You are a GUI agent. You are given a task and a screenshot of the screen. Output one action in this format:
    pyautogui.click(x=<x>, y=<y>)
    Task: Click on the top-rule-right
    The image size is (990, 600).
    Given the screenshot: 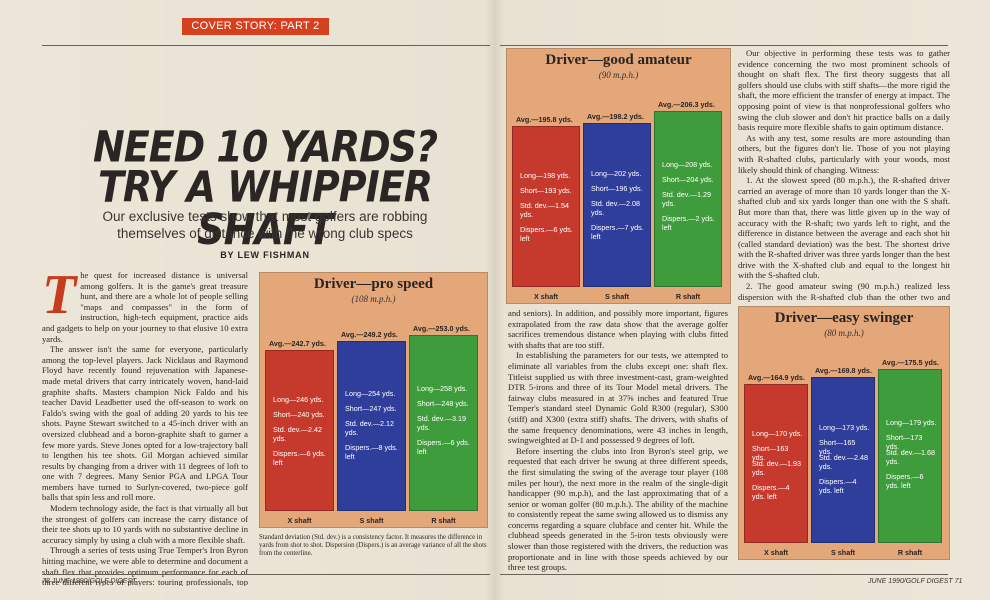 What is the action you would take?
    pyautogui.click(x=724, y=45)
    